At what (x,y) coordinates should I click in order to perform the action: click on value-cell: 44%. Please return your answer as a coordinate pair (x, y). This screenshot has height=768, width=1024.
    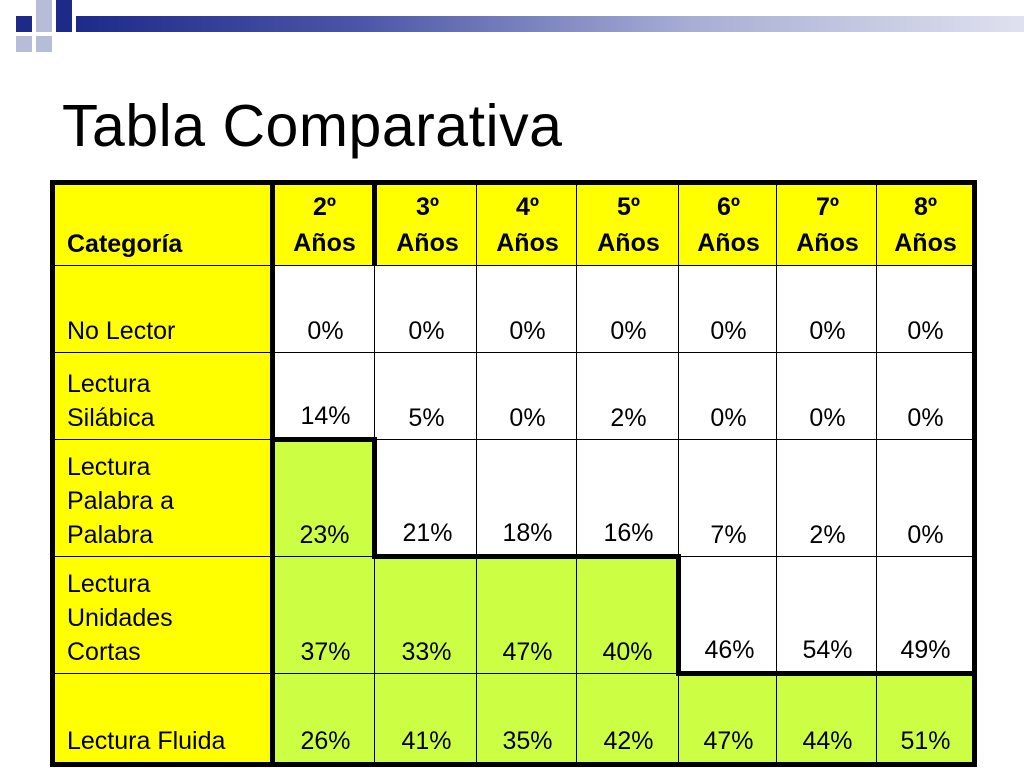
    Looking at the image, I should click on (826, 719).